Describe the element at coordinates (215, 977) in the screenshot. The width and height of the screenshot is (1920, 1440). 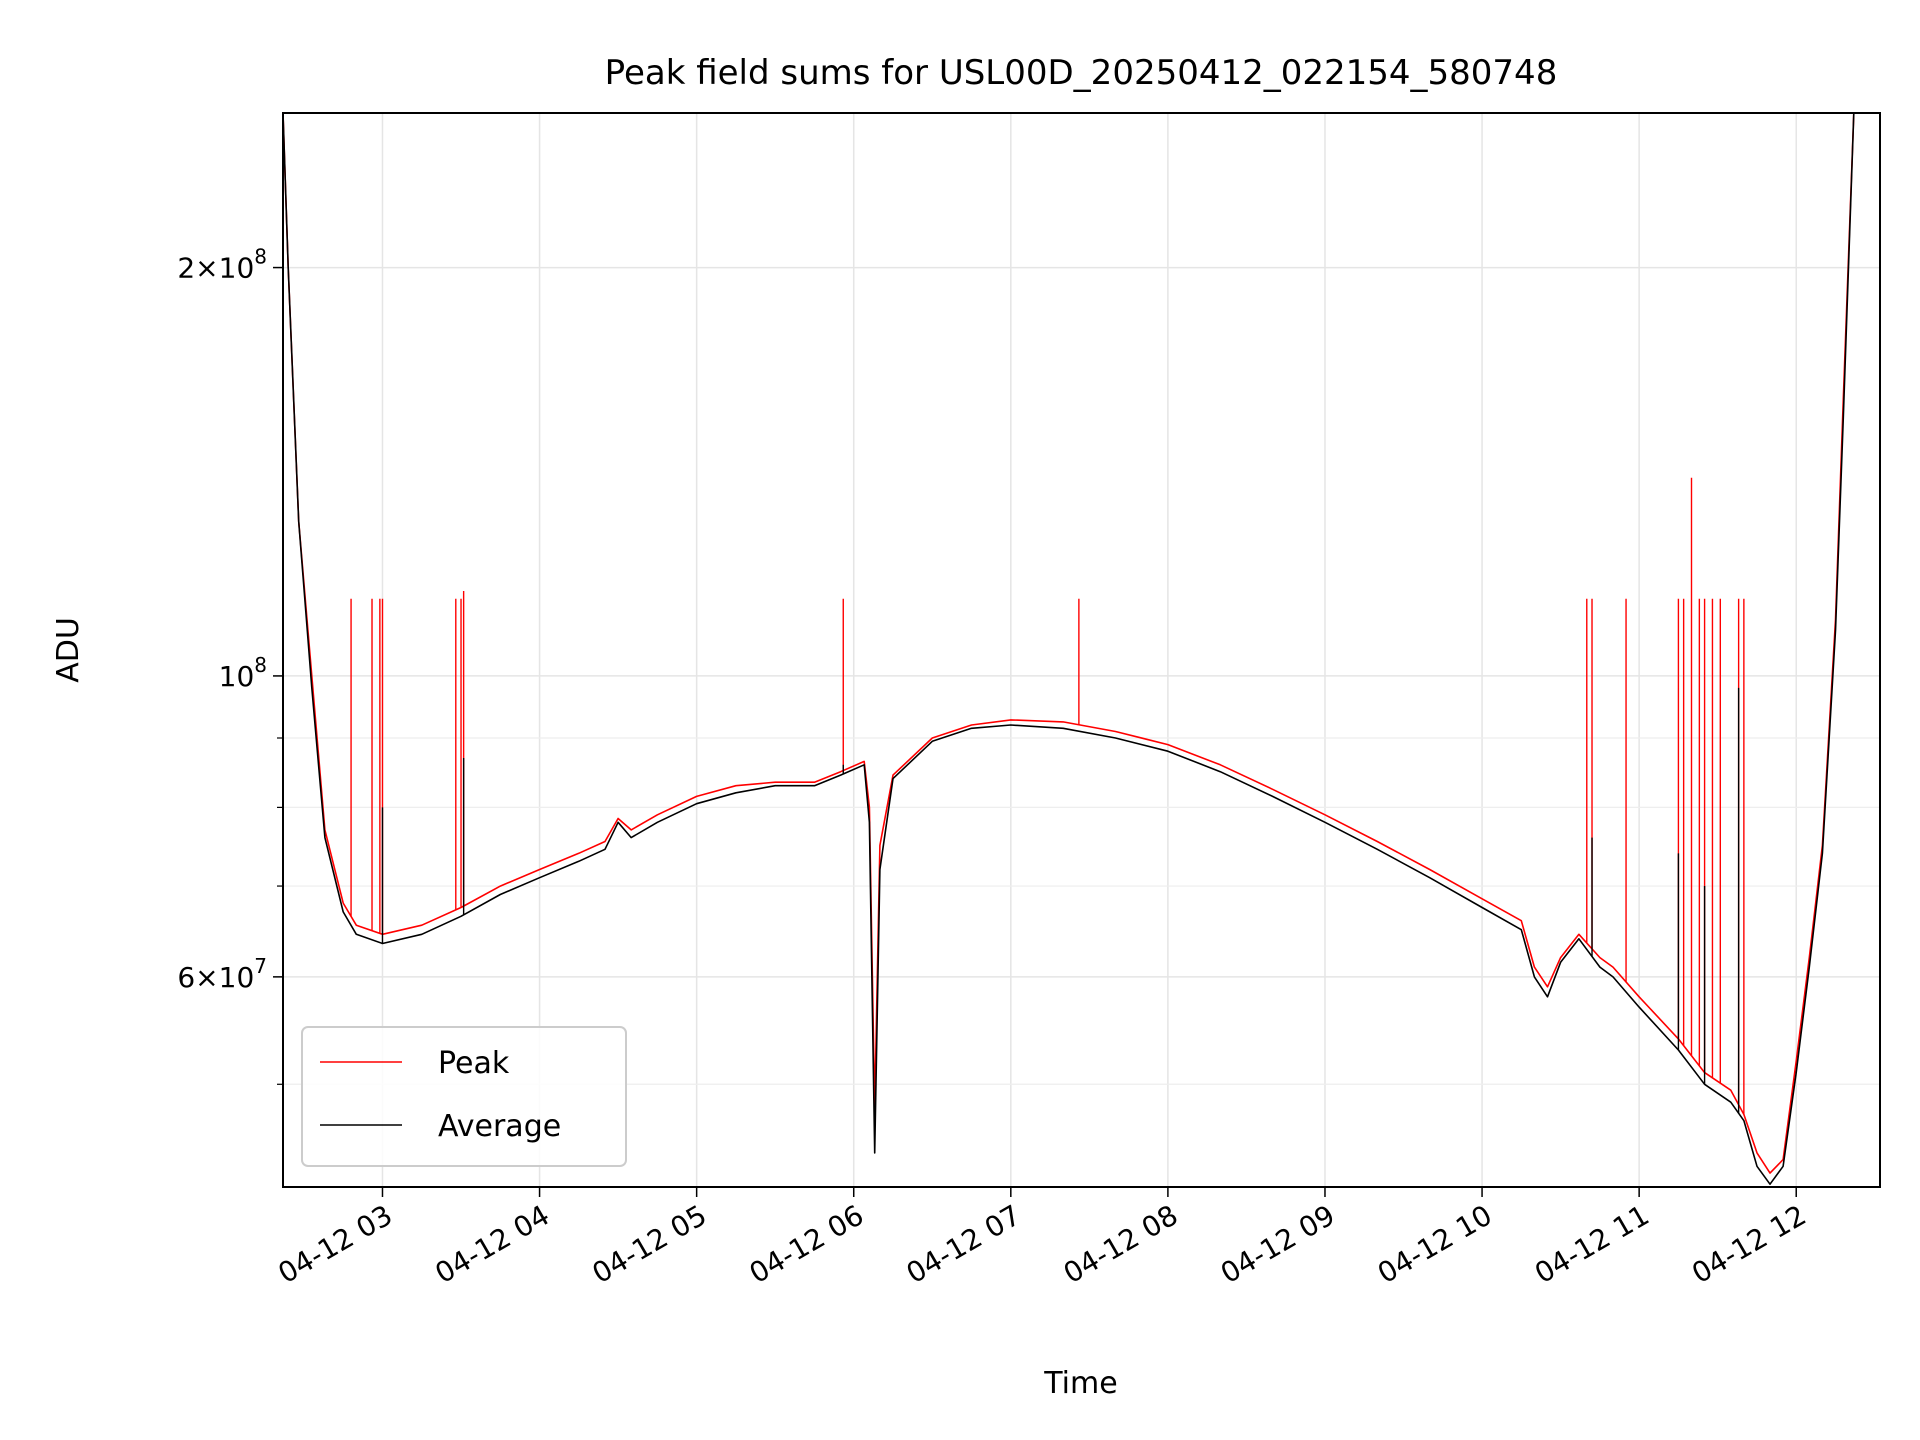
I see `y-tick-base: 6×10` at that location.